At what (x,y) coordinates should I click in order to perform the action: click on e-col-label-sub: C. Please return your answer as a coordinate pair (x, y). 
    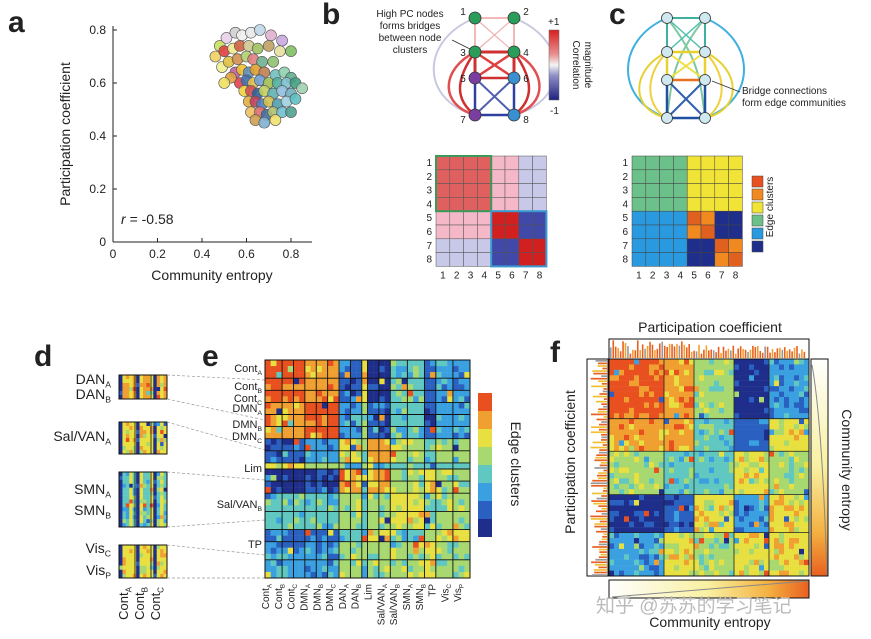
    Looking at the image, I should click on (334, 585).